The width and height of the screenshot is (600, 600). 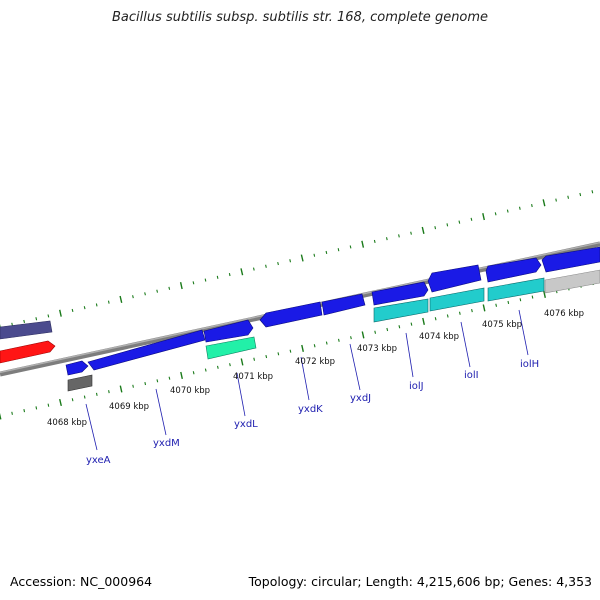 I want to click on cyan-feature-iolJ, so click(x=401, y=310).